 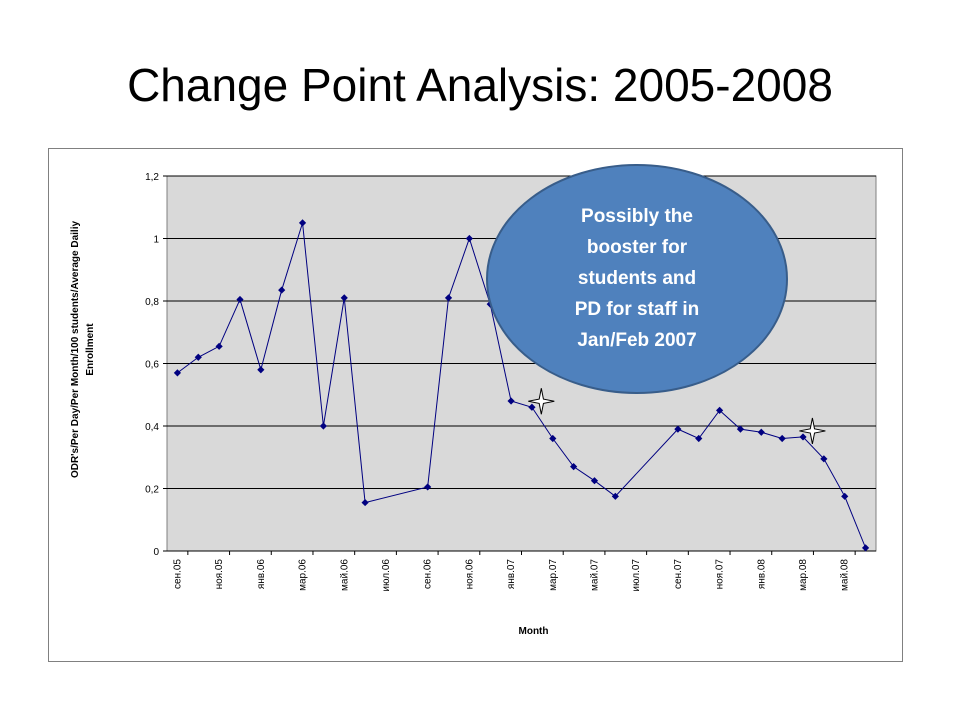 What do you see at coordinates (845, 575) in the screenshot?
I see `x-tick-label: май.08` at bounding box center [845, 575].